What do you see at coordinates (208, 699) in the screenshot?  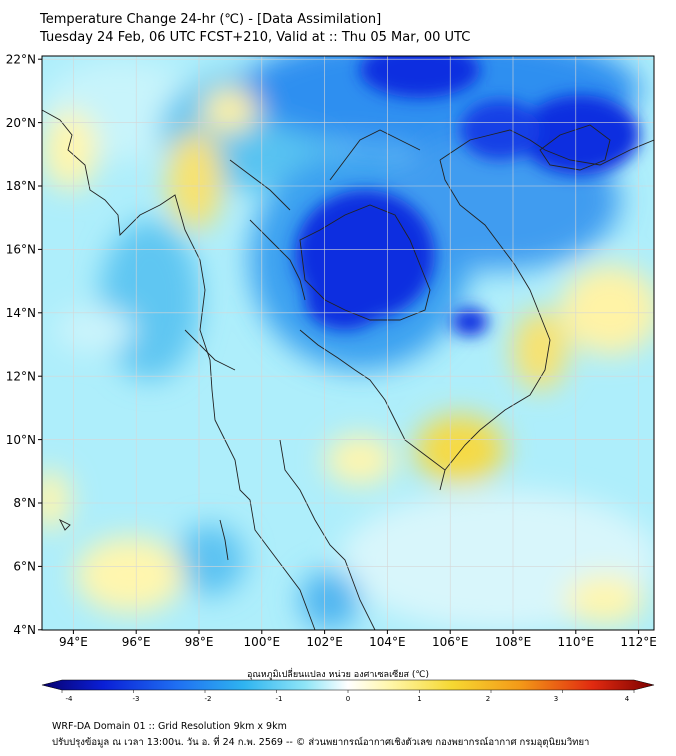 I see `colorbar-tick-label: -2` at bounding box center [208, 699].